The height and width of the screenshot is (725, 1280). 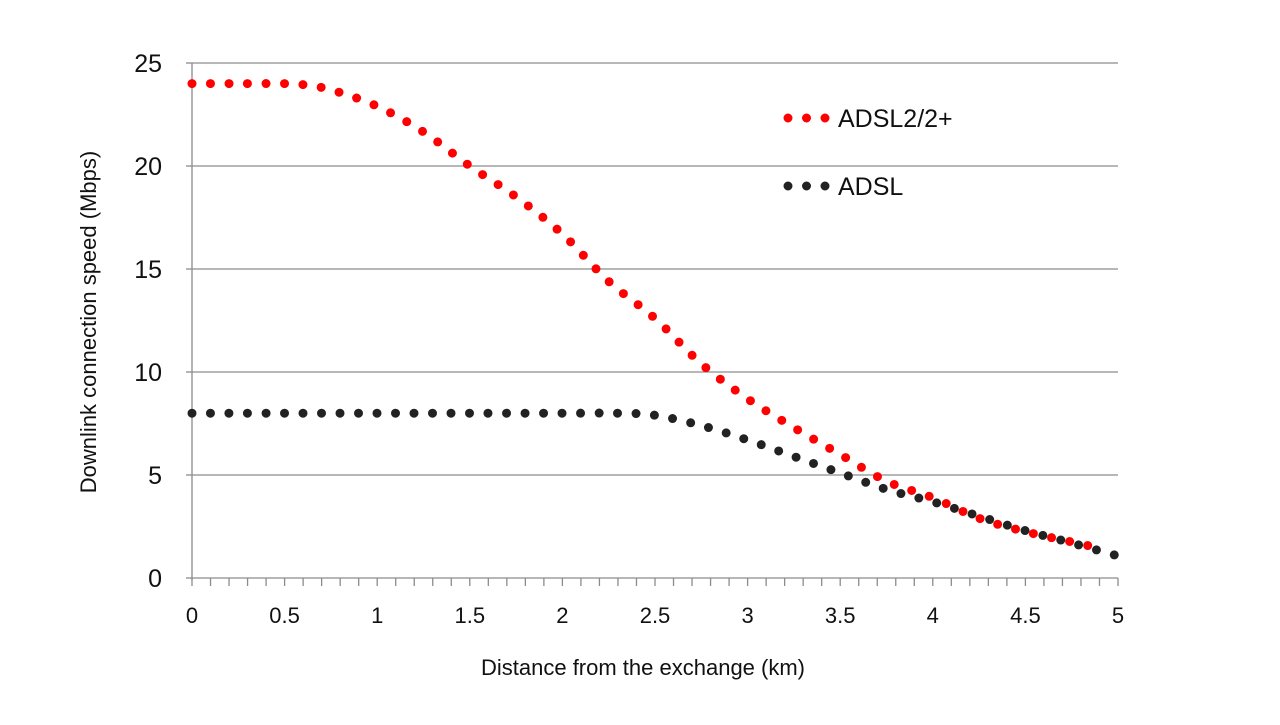 I want to click on x-tick-label: 3, so click(x=747, y=615).